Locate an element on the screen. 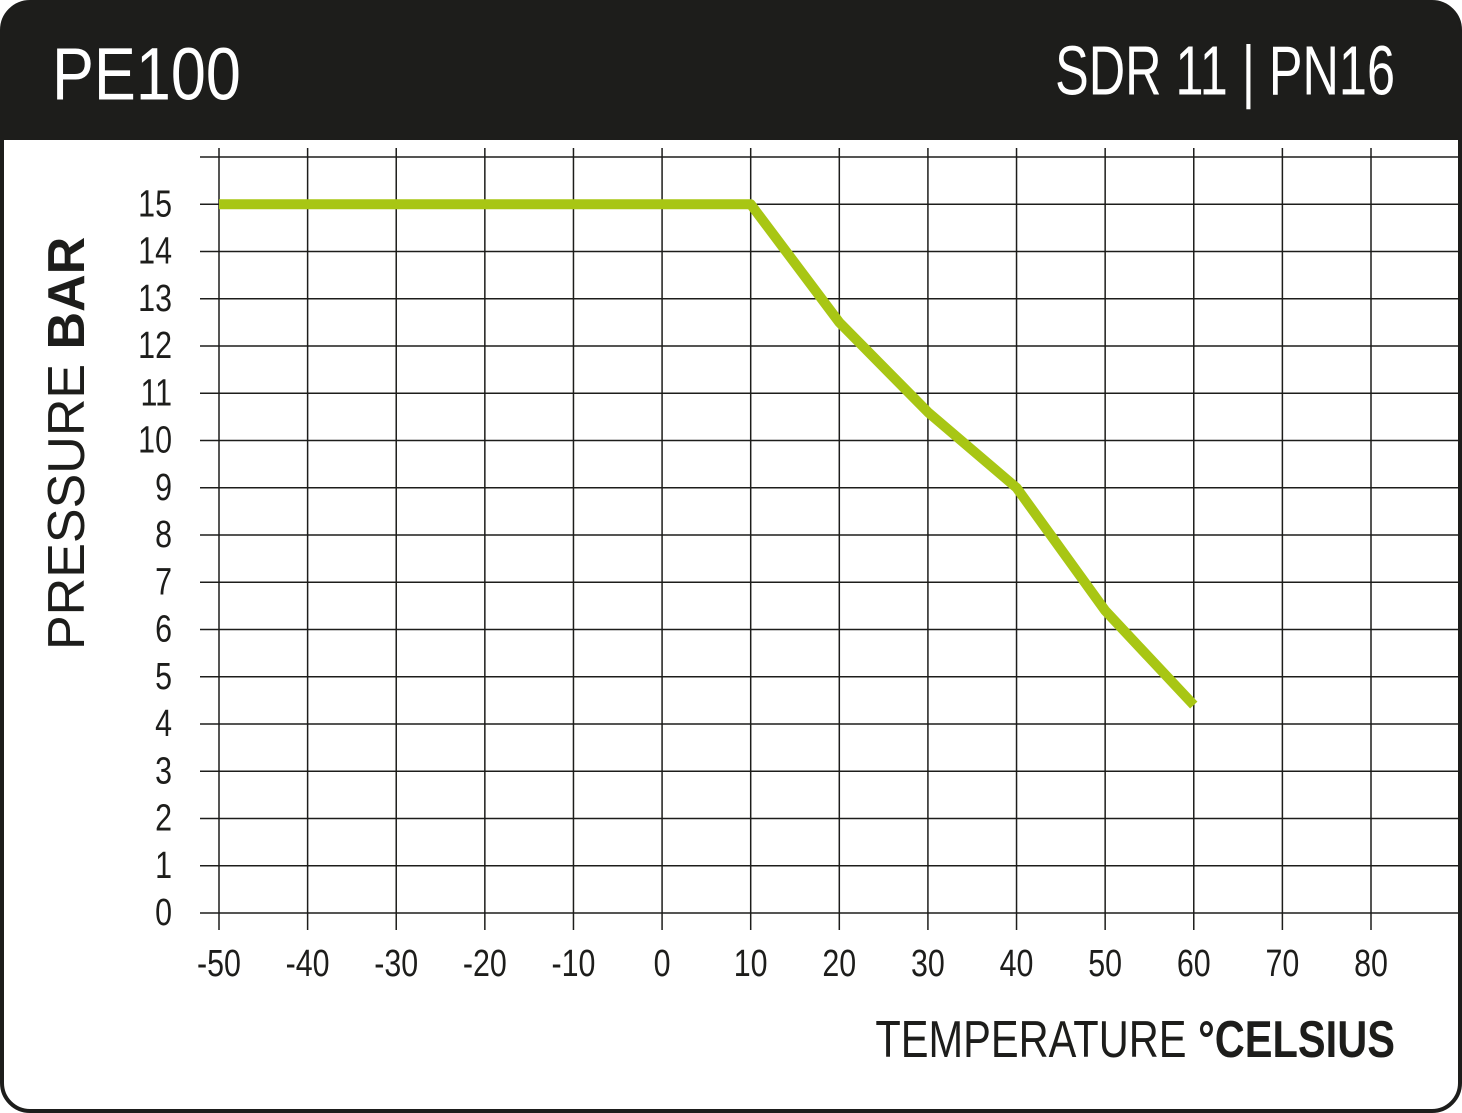 Image resolution: width=1462 pixels, height=1113 pixels. x-tick-label: -40 is located at coordinates (308, 964).